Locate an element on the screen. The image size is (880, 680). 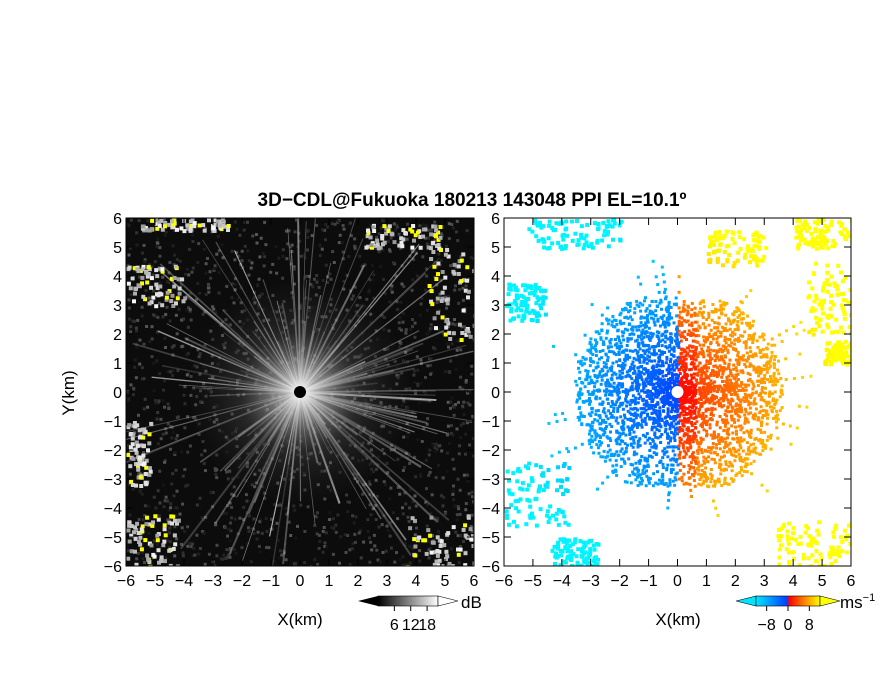
velocity-ray-pixel is located at coordinates (699, 474).